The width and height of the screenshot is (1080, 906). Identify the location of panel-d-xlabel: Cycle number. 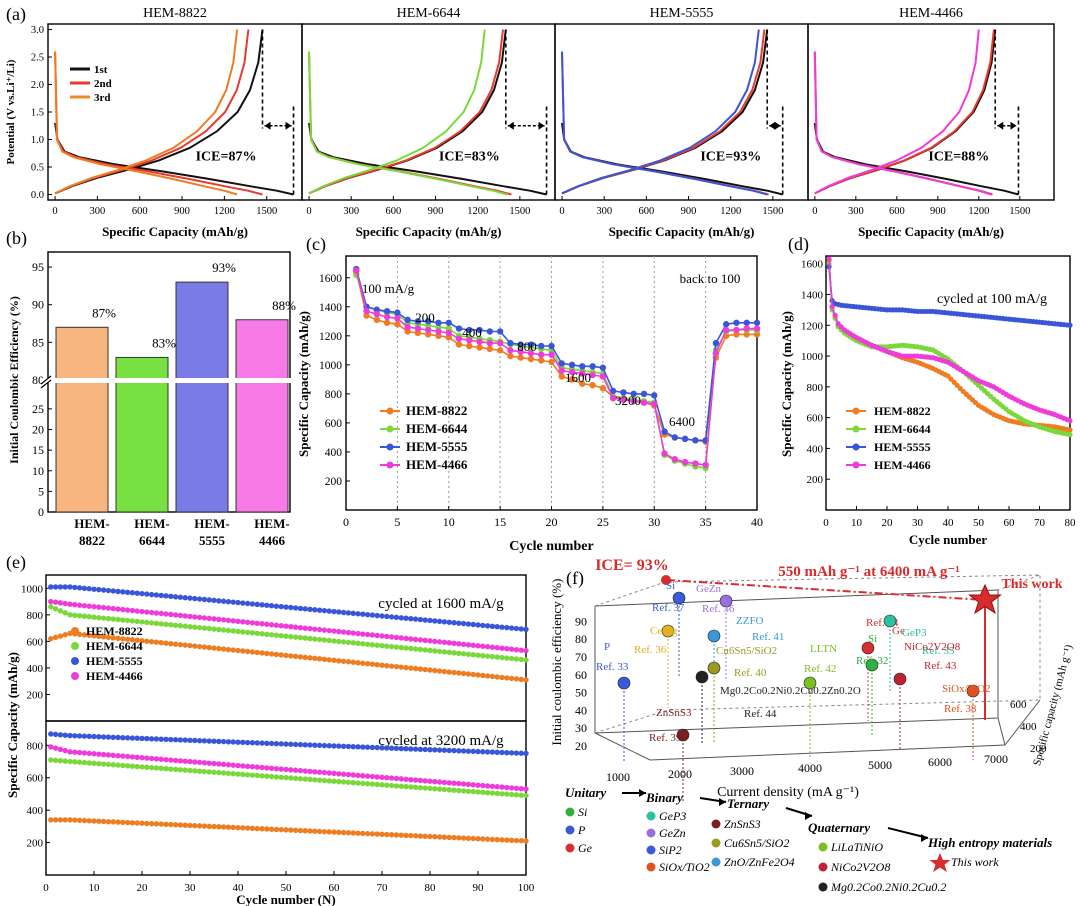
(948, 539).